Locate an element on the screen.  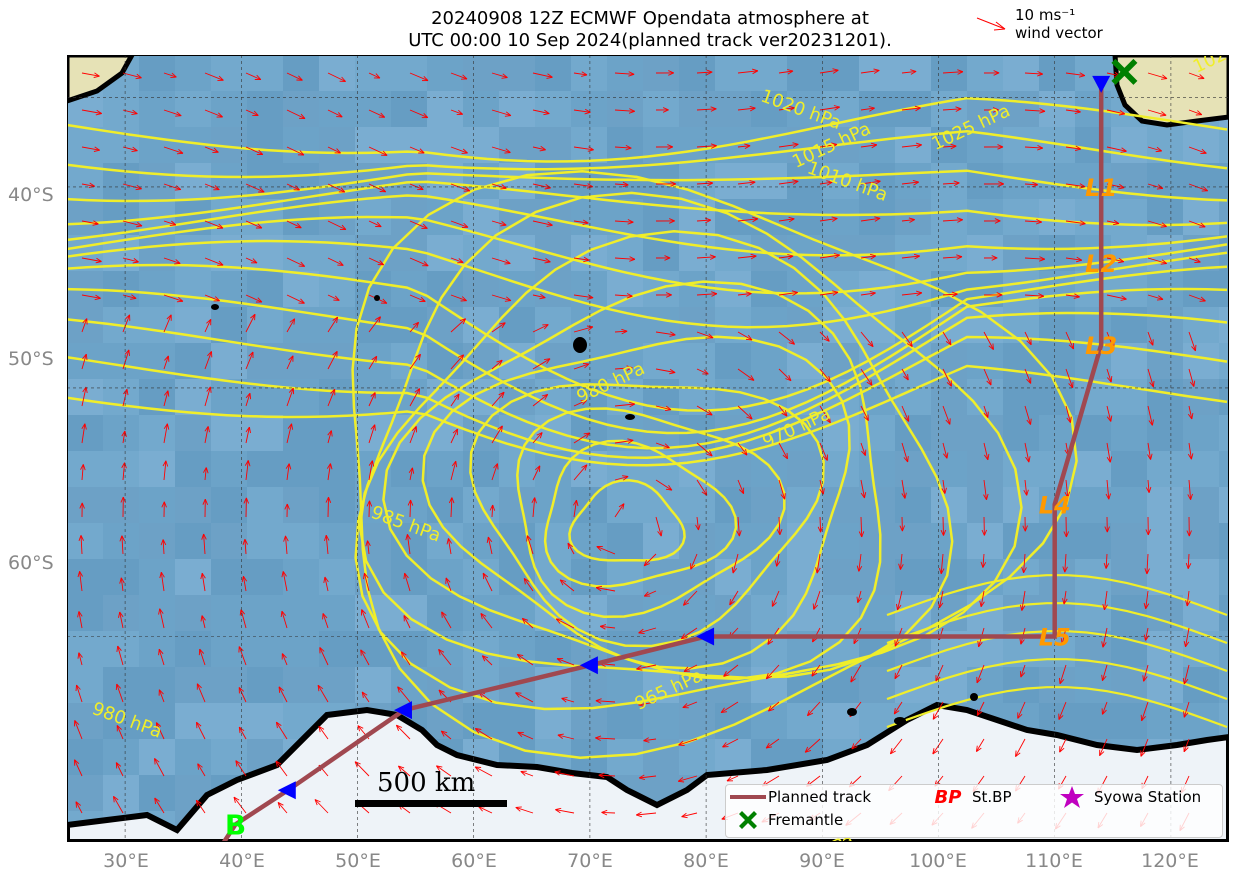
lon-label-120e: 120°E is located at coordinates (1170, 861).